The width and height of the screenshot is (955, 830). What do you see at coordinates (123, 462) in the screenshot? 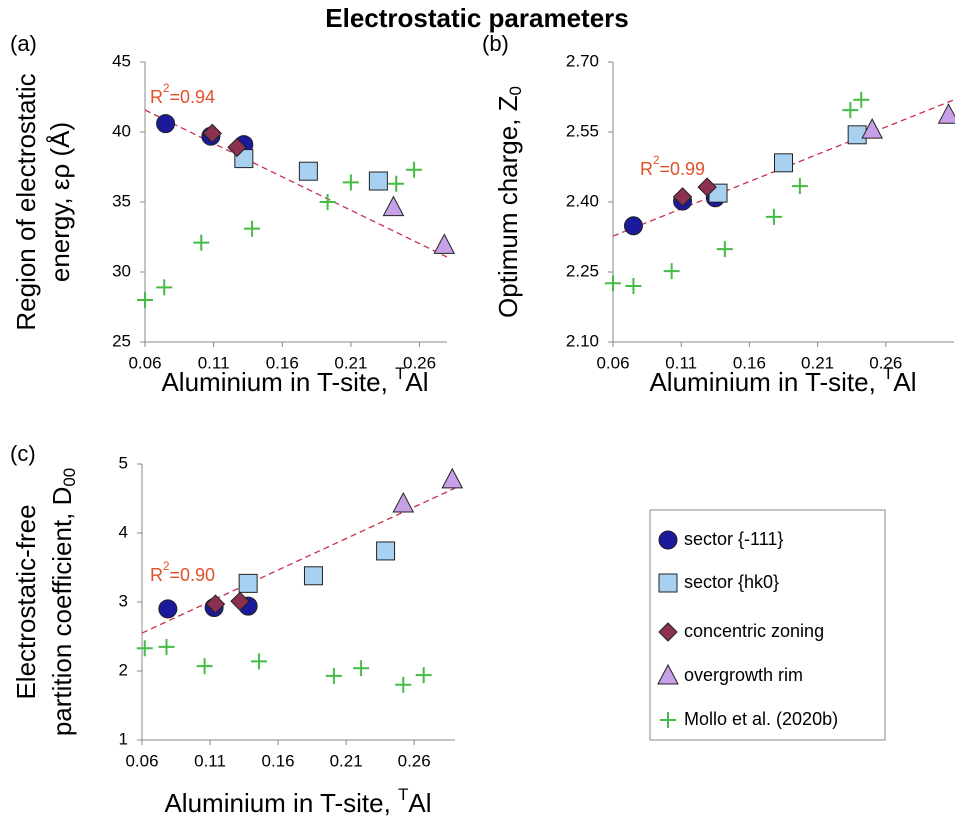
I see `y-tick-label: 5` at bounding box center [123, 462].